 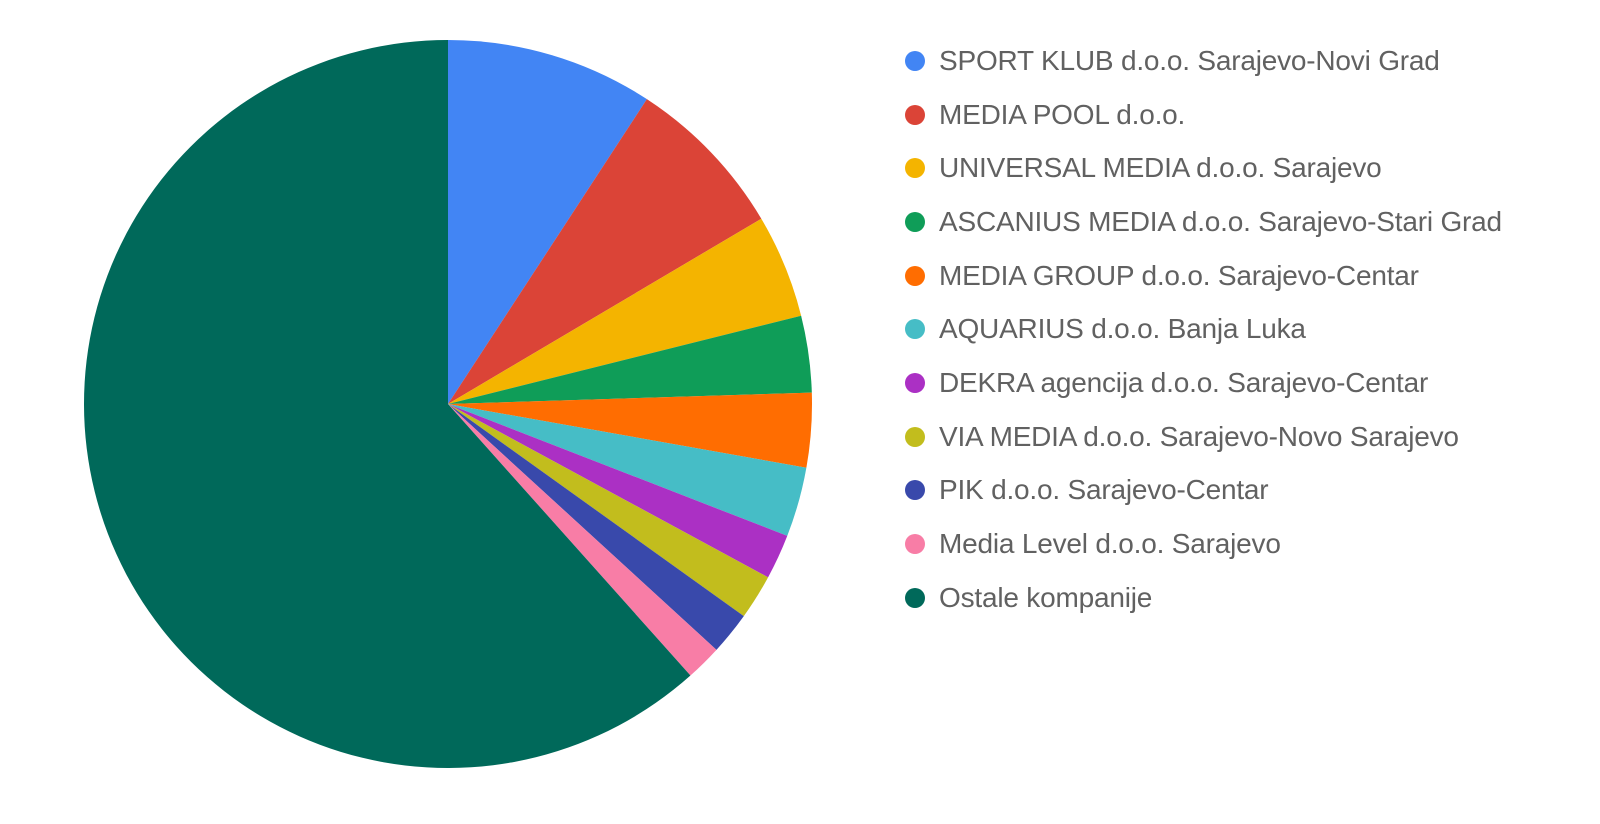 What do you see at coordinates (1203, 598) in the screenshot?
I see `legend-item-11: Ostale kompanije` at bounding box center [1203, 598].